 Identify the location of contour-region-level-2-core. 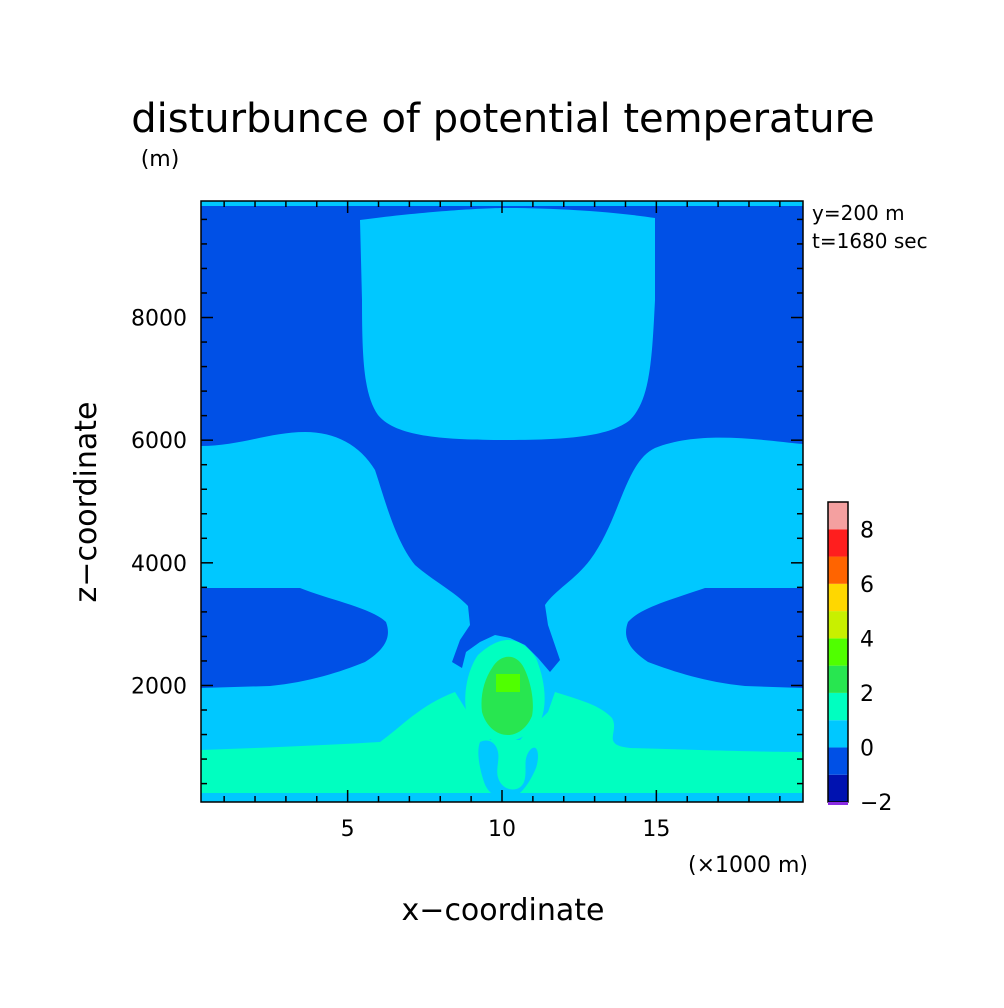
(507, 695).